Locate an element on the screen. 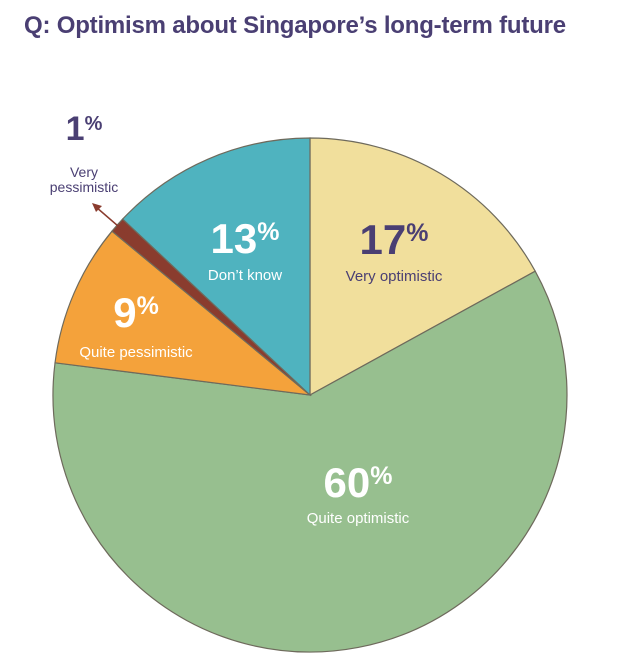  leader-line is located at coordinates (113, 222).